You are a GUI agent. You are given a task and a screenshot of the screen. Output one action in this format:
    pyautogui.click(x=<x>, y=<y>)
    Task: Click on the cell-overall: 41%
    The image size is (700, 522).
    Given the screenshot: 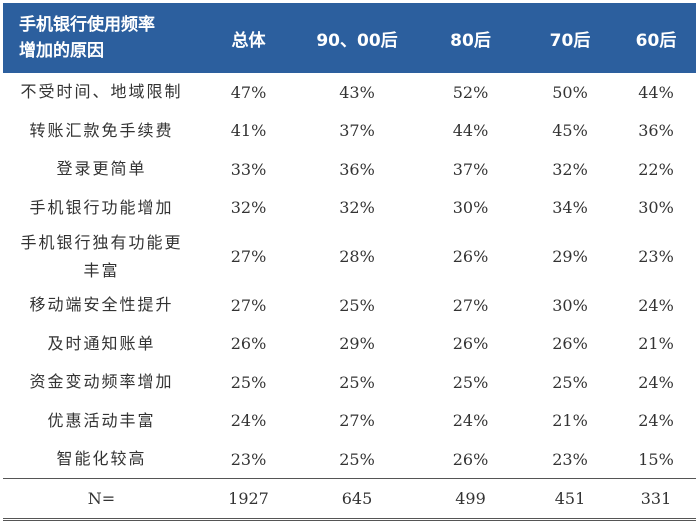 What is the action you would take?
    pyautogui.click(x=248, y=131)
    